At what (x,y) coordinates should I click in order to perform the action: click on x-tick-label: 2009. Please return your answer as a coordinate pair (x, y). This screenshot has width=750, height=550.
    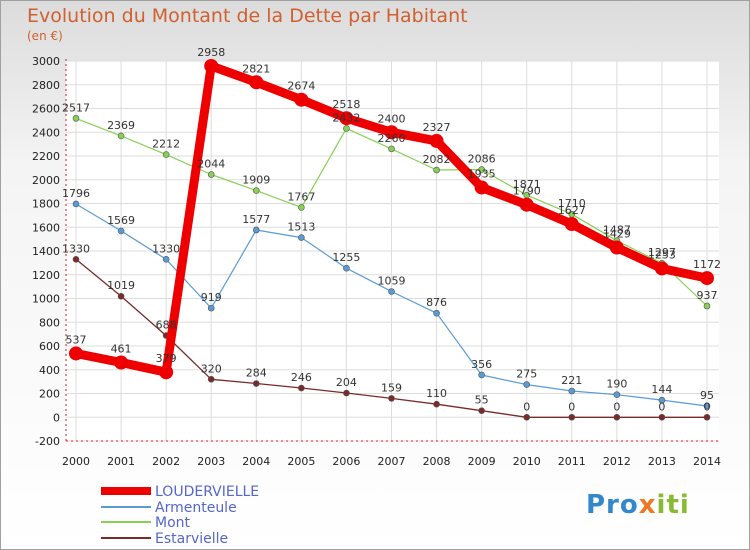
    Looking at the image, I should click on (482, 461).